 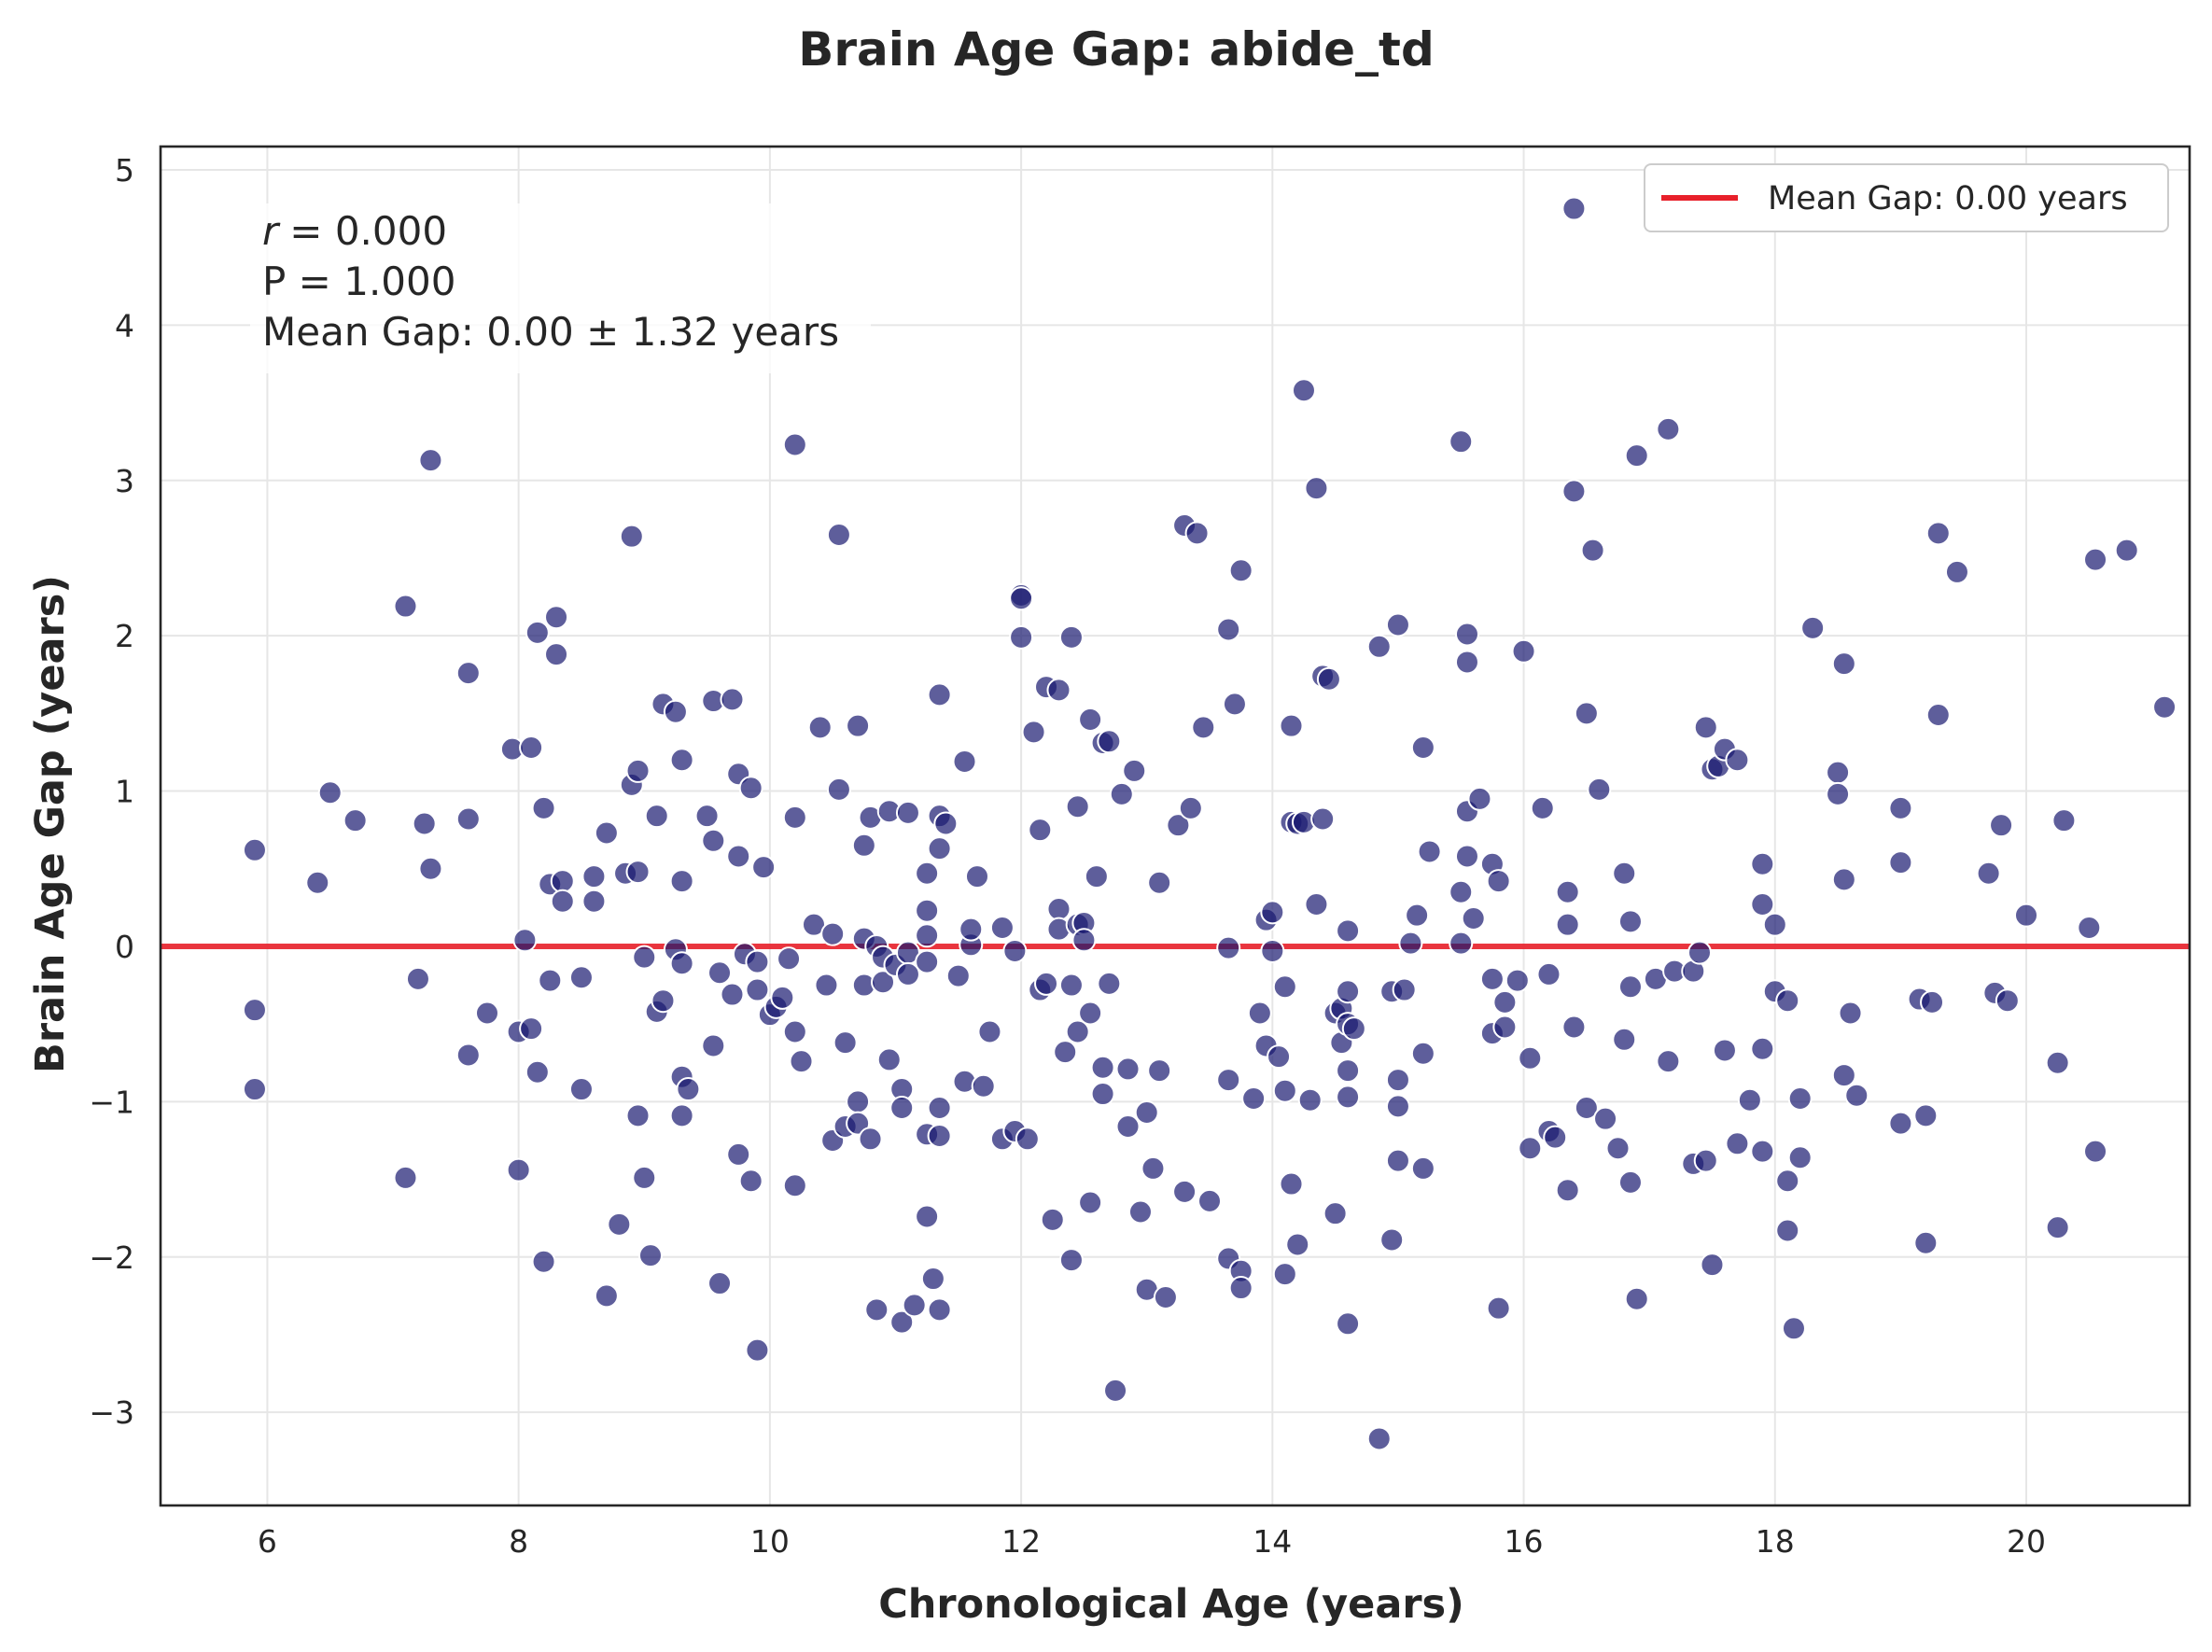 What do you see at coordinates (271, 231) in the screenshot?
I see `stats-r-symbol: r` at bounding box center [271, 231].